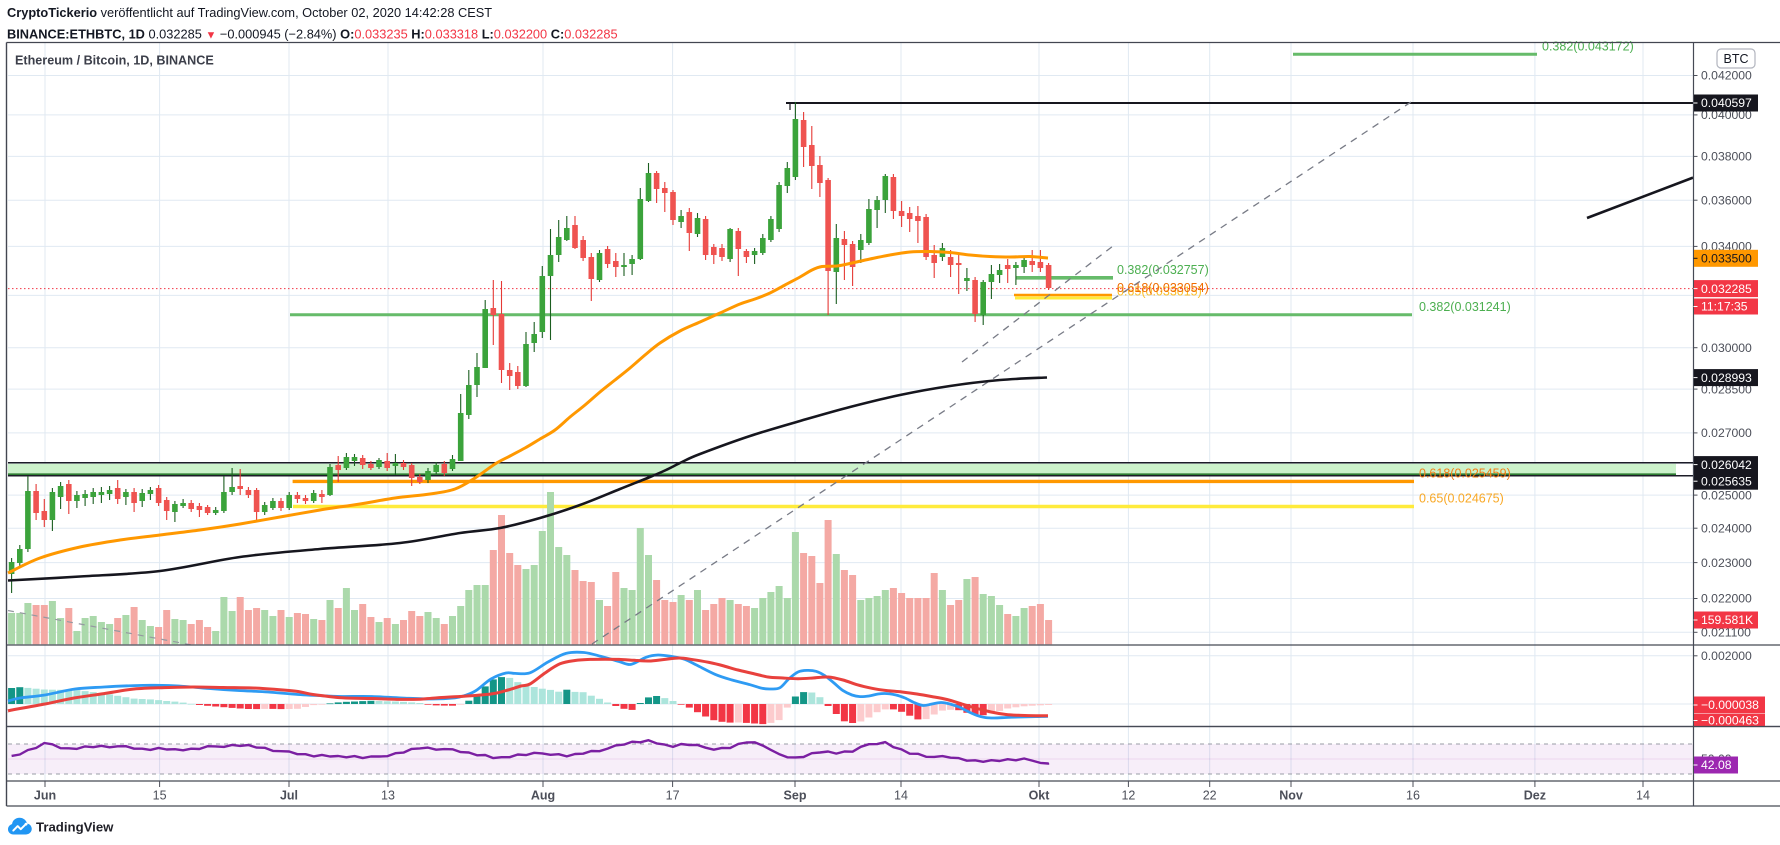  Describe the element at coordinates (1716, 765) in the screenshot. I see `svg-text: 42.08` at that location.